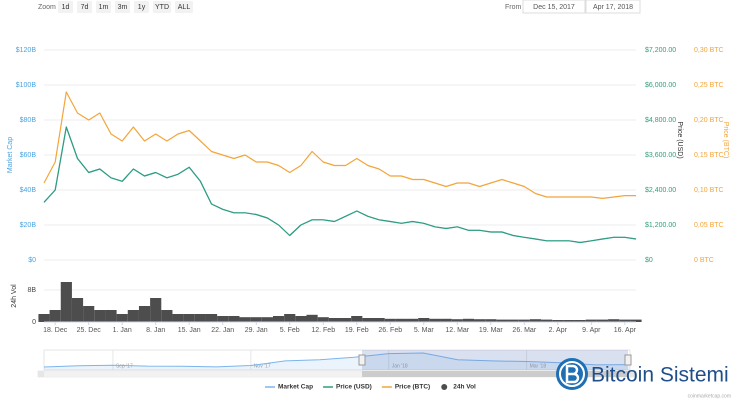 The width and height of the screenshot is (735, 400). Describe the element at coordinates (31, 290) in the screenshot. I see `y-tick-label: 8B` at that location.